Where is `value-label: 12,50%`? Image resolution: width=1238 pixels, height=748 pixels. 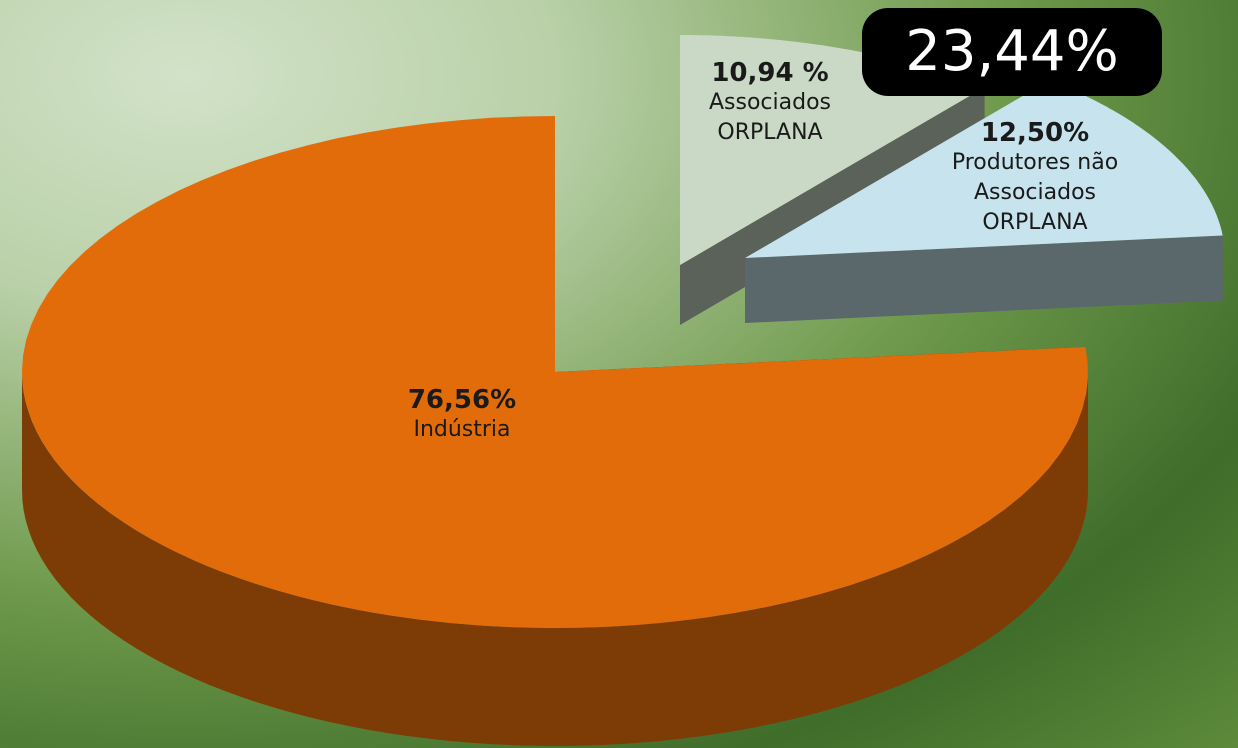 value-label: 12,50% is located at coordinates (1035, 133).